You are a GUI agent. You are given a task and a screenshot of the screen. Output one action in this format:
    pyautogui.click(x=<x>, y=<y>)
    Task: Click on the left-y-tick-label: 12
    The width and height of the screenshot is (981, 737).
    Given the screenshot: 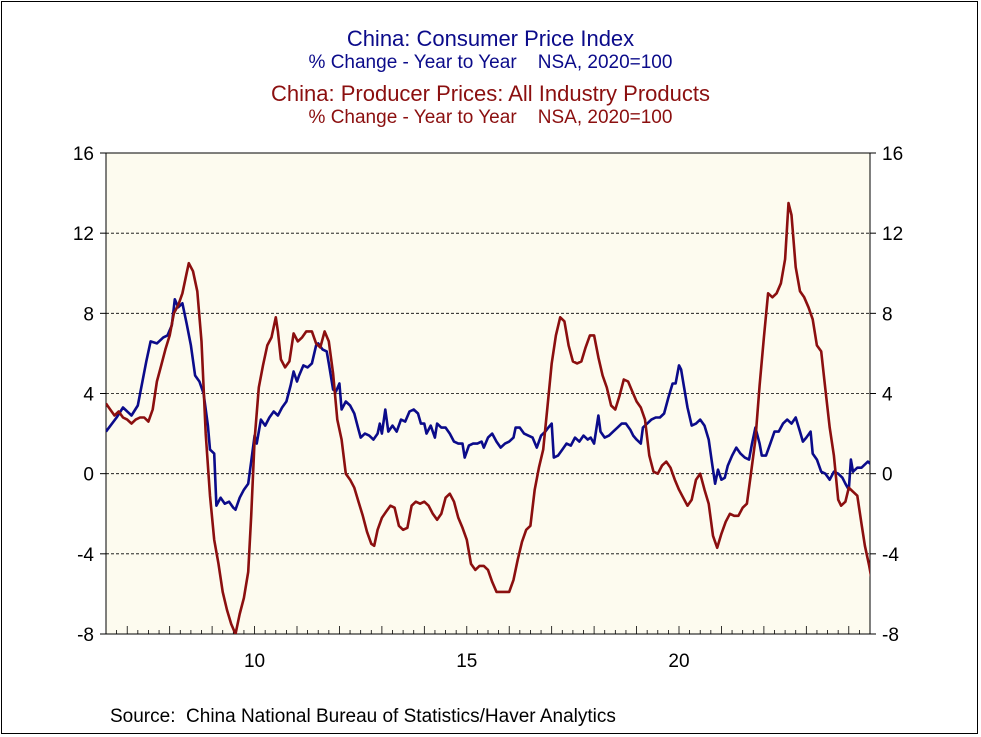 What is the action you would take?
    pyautogui.click(x=83, y=234)
    